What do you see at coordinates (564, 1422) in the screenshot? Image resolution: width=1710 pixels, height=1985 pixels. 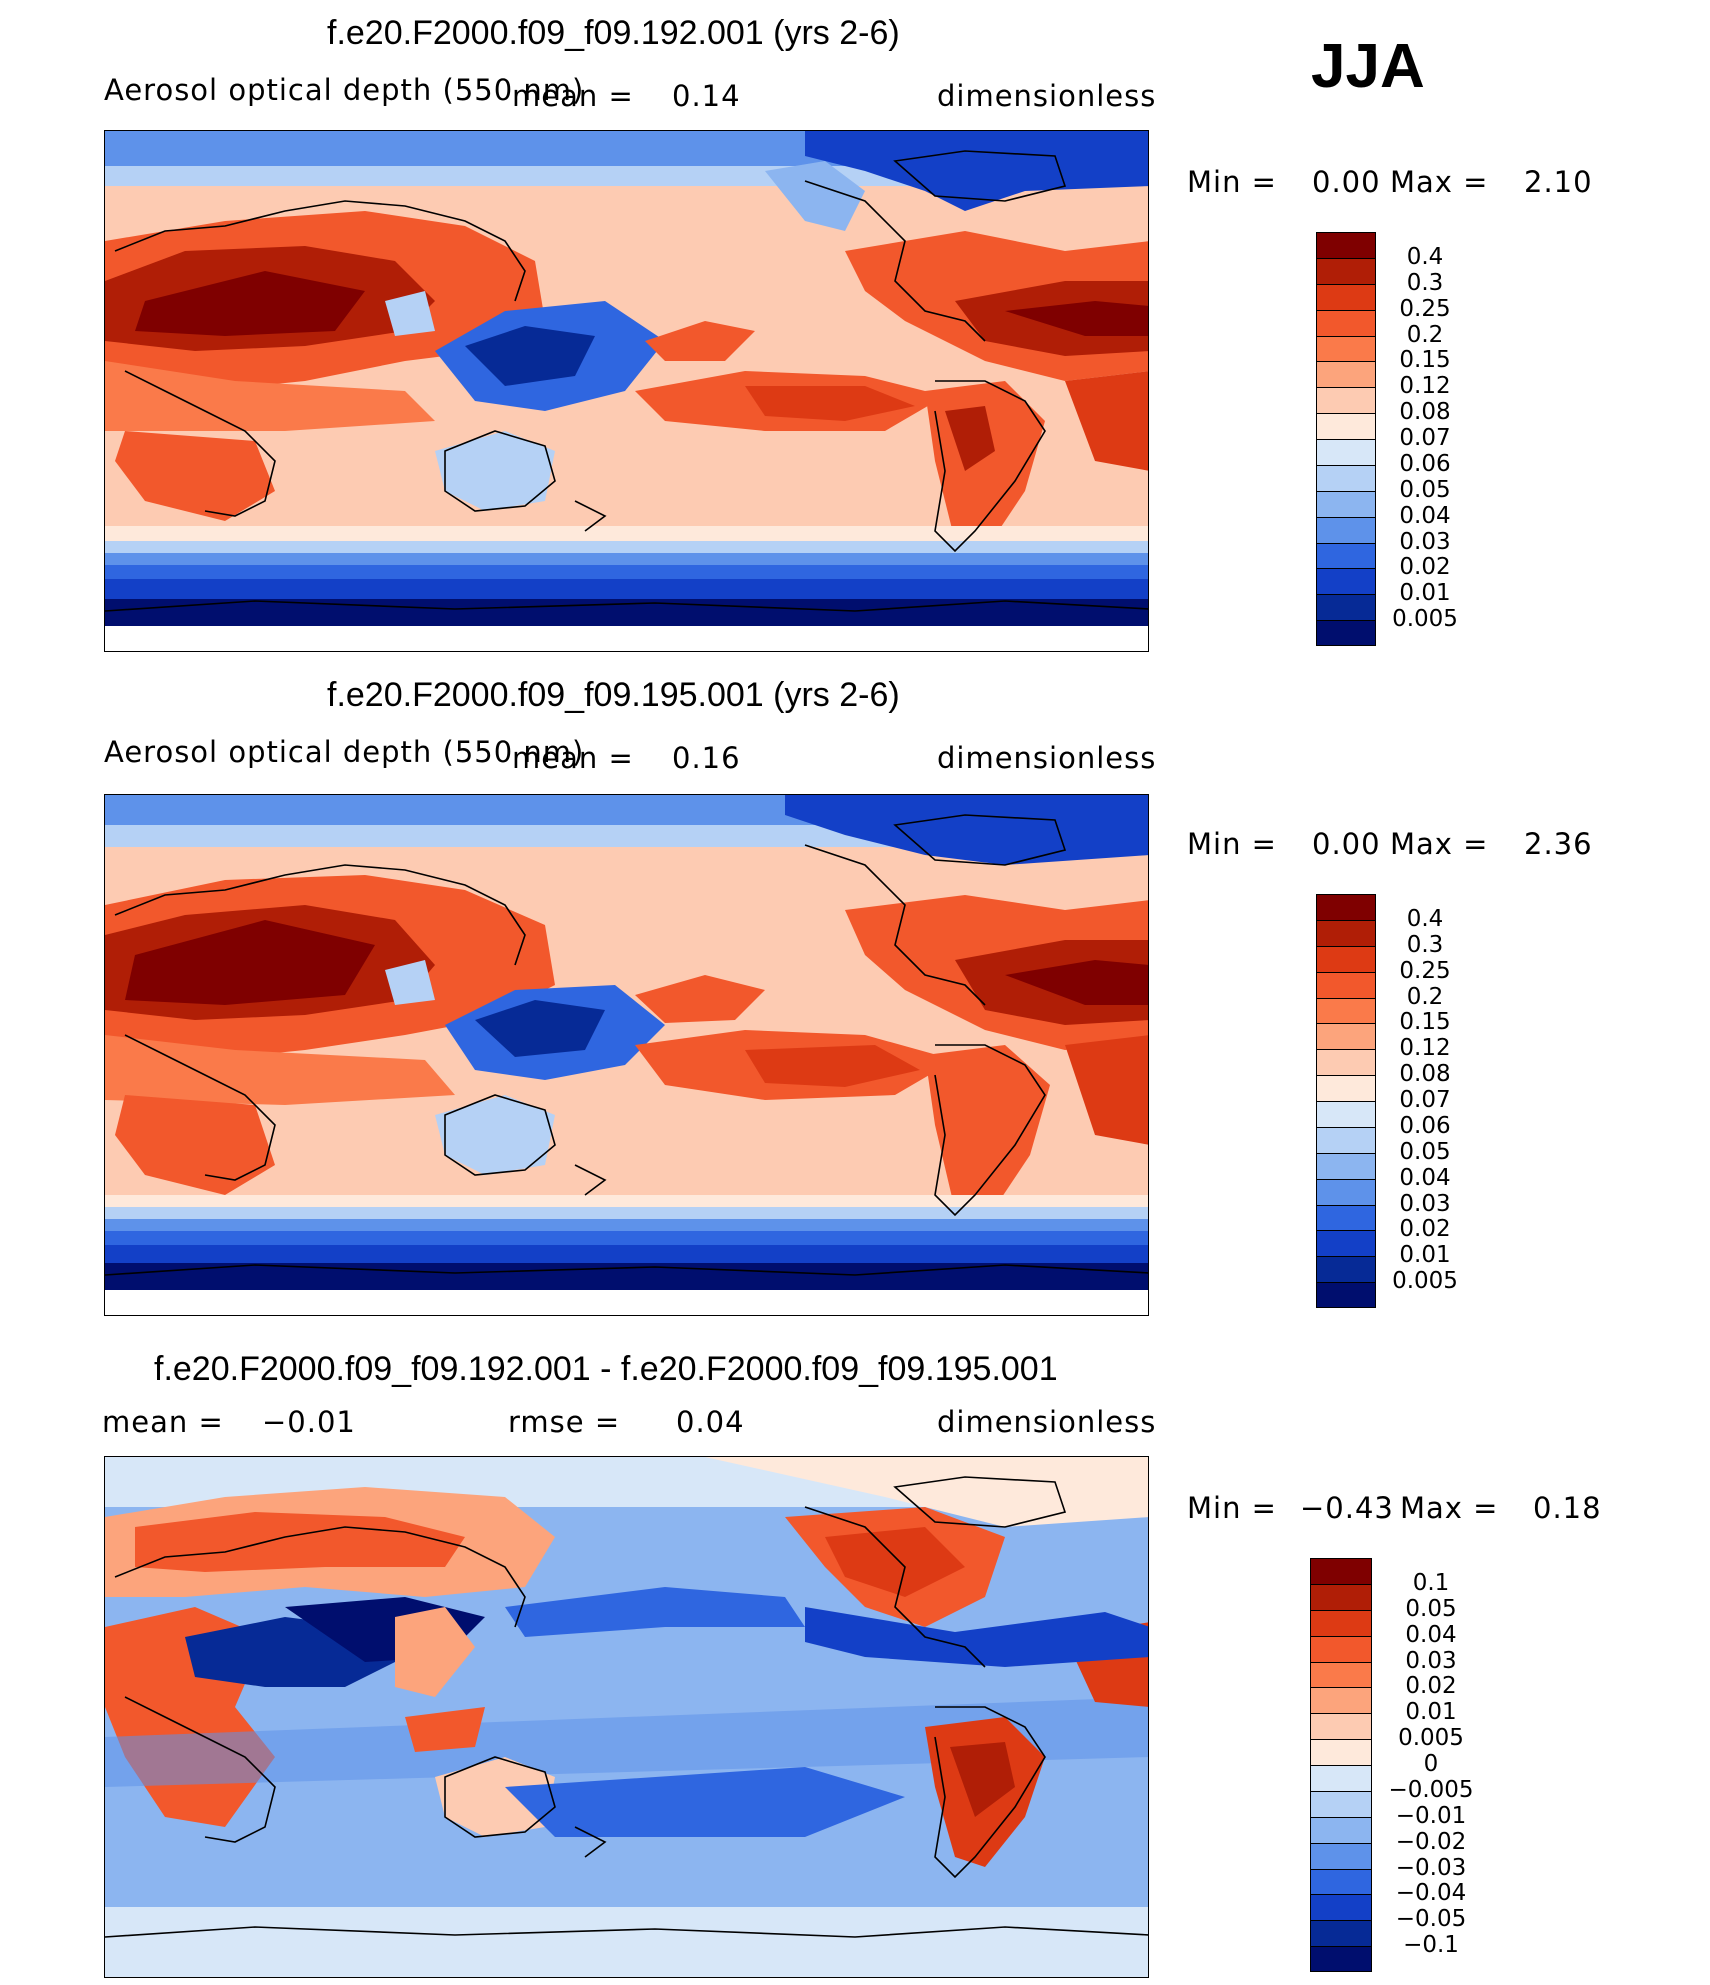 I see `panel-3-rmse-label: rmse =` at bounding box center [564, 1422].